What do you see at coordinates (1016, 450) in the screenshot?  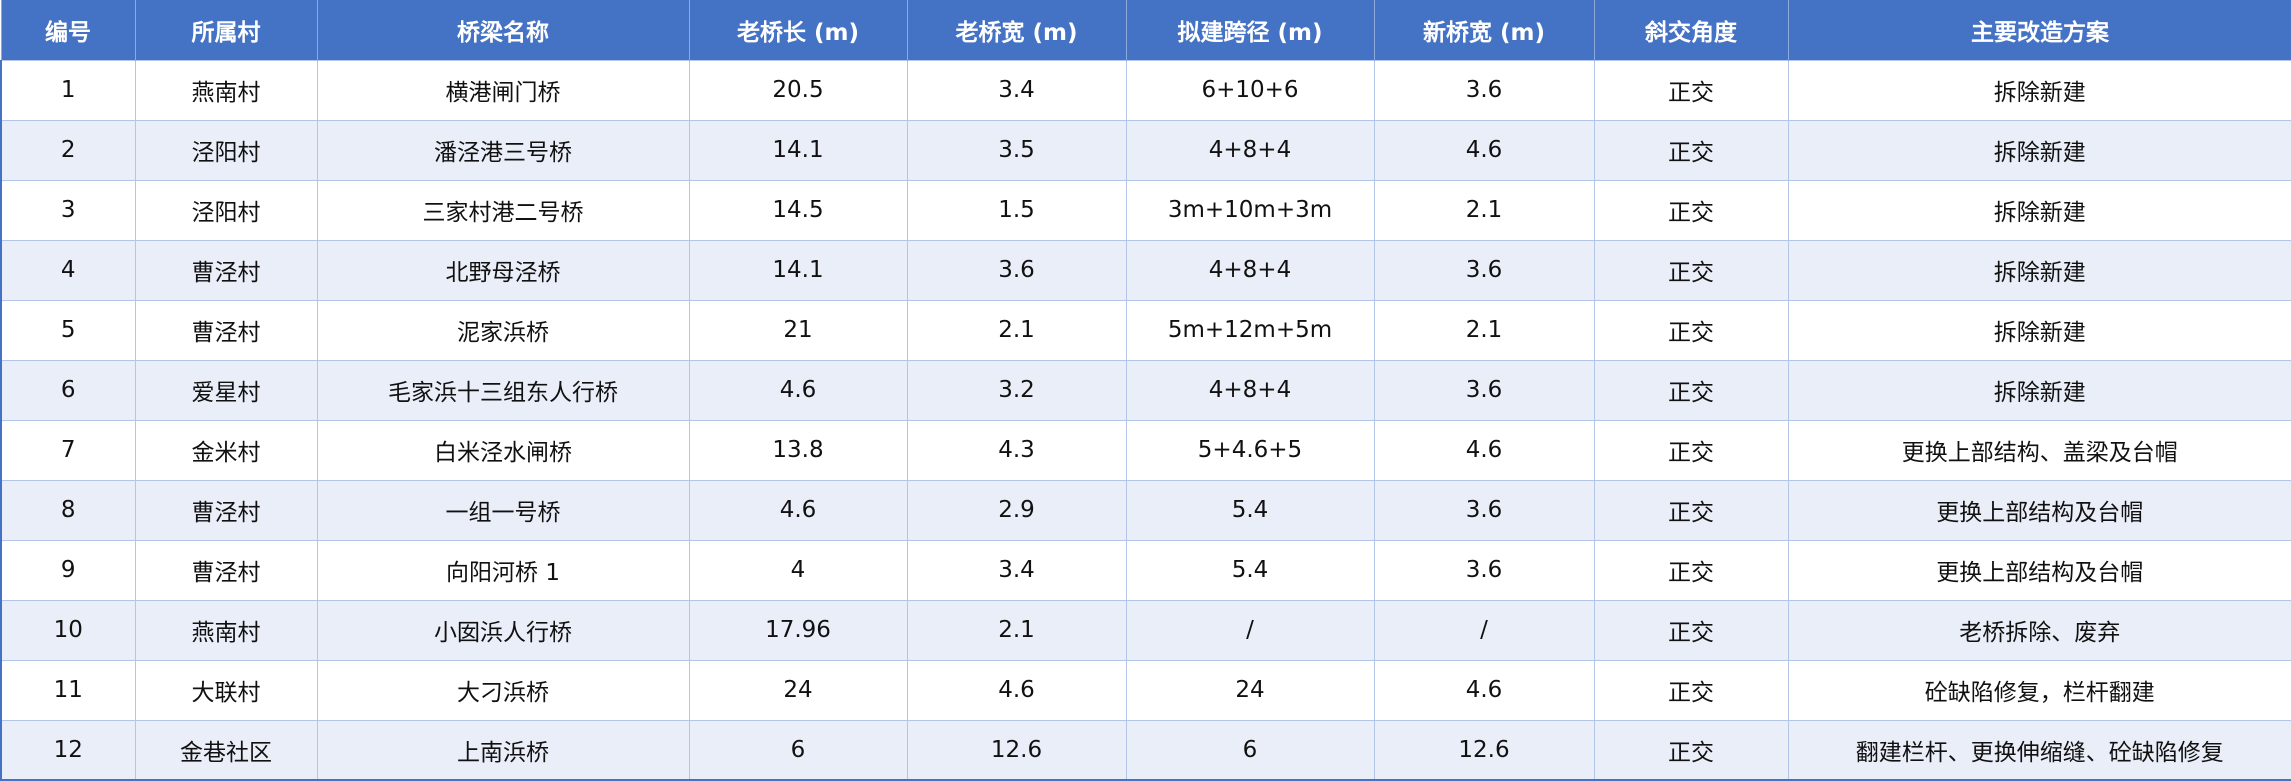 I see `cell-old-width: 4.3` at bounding box center [1016, 450].